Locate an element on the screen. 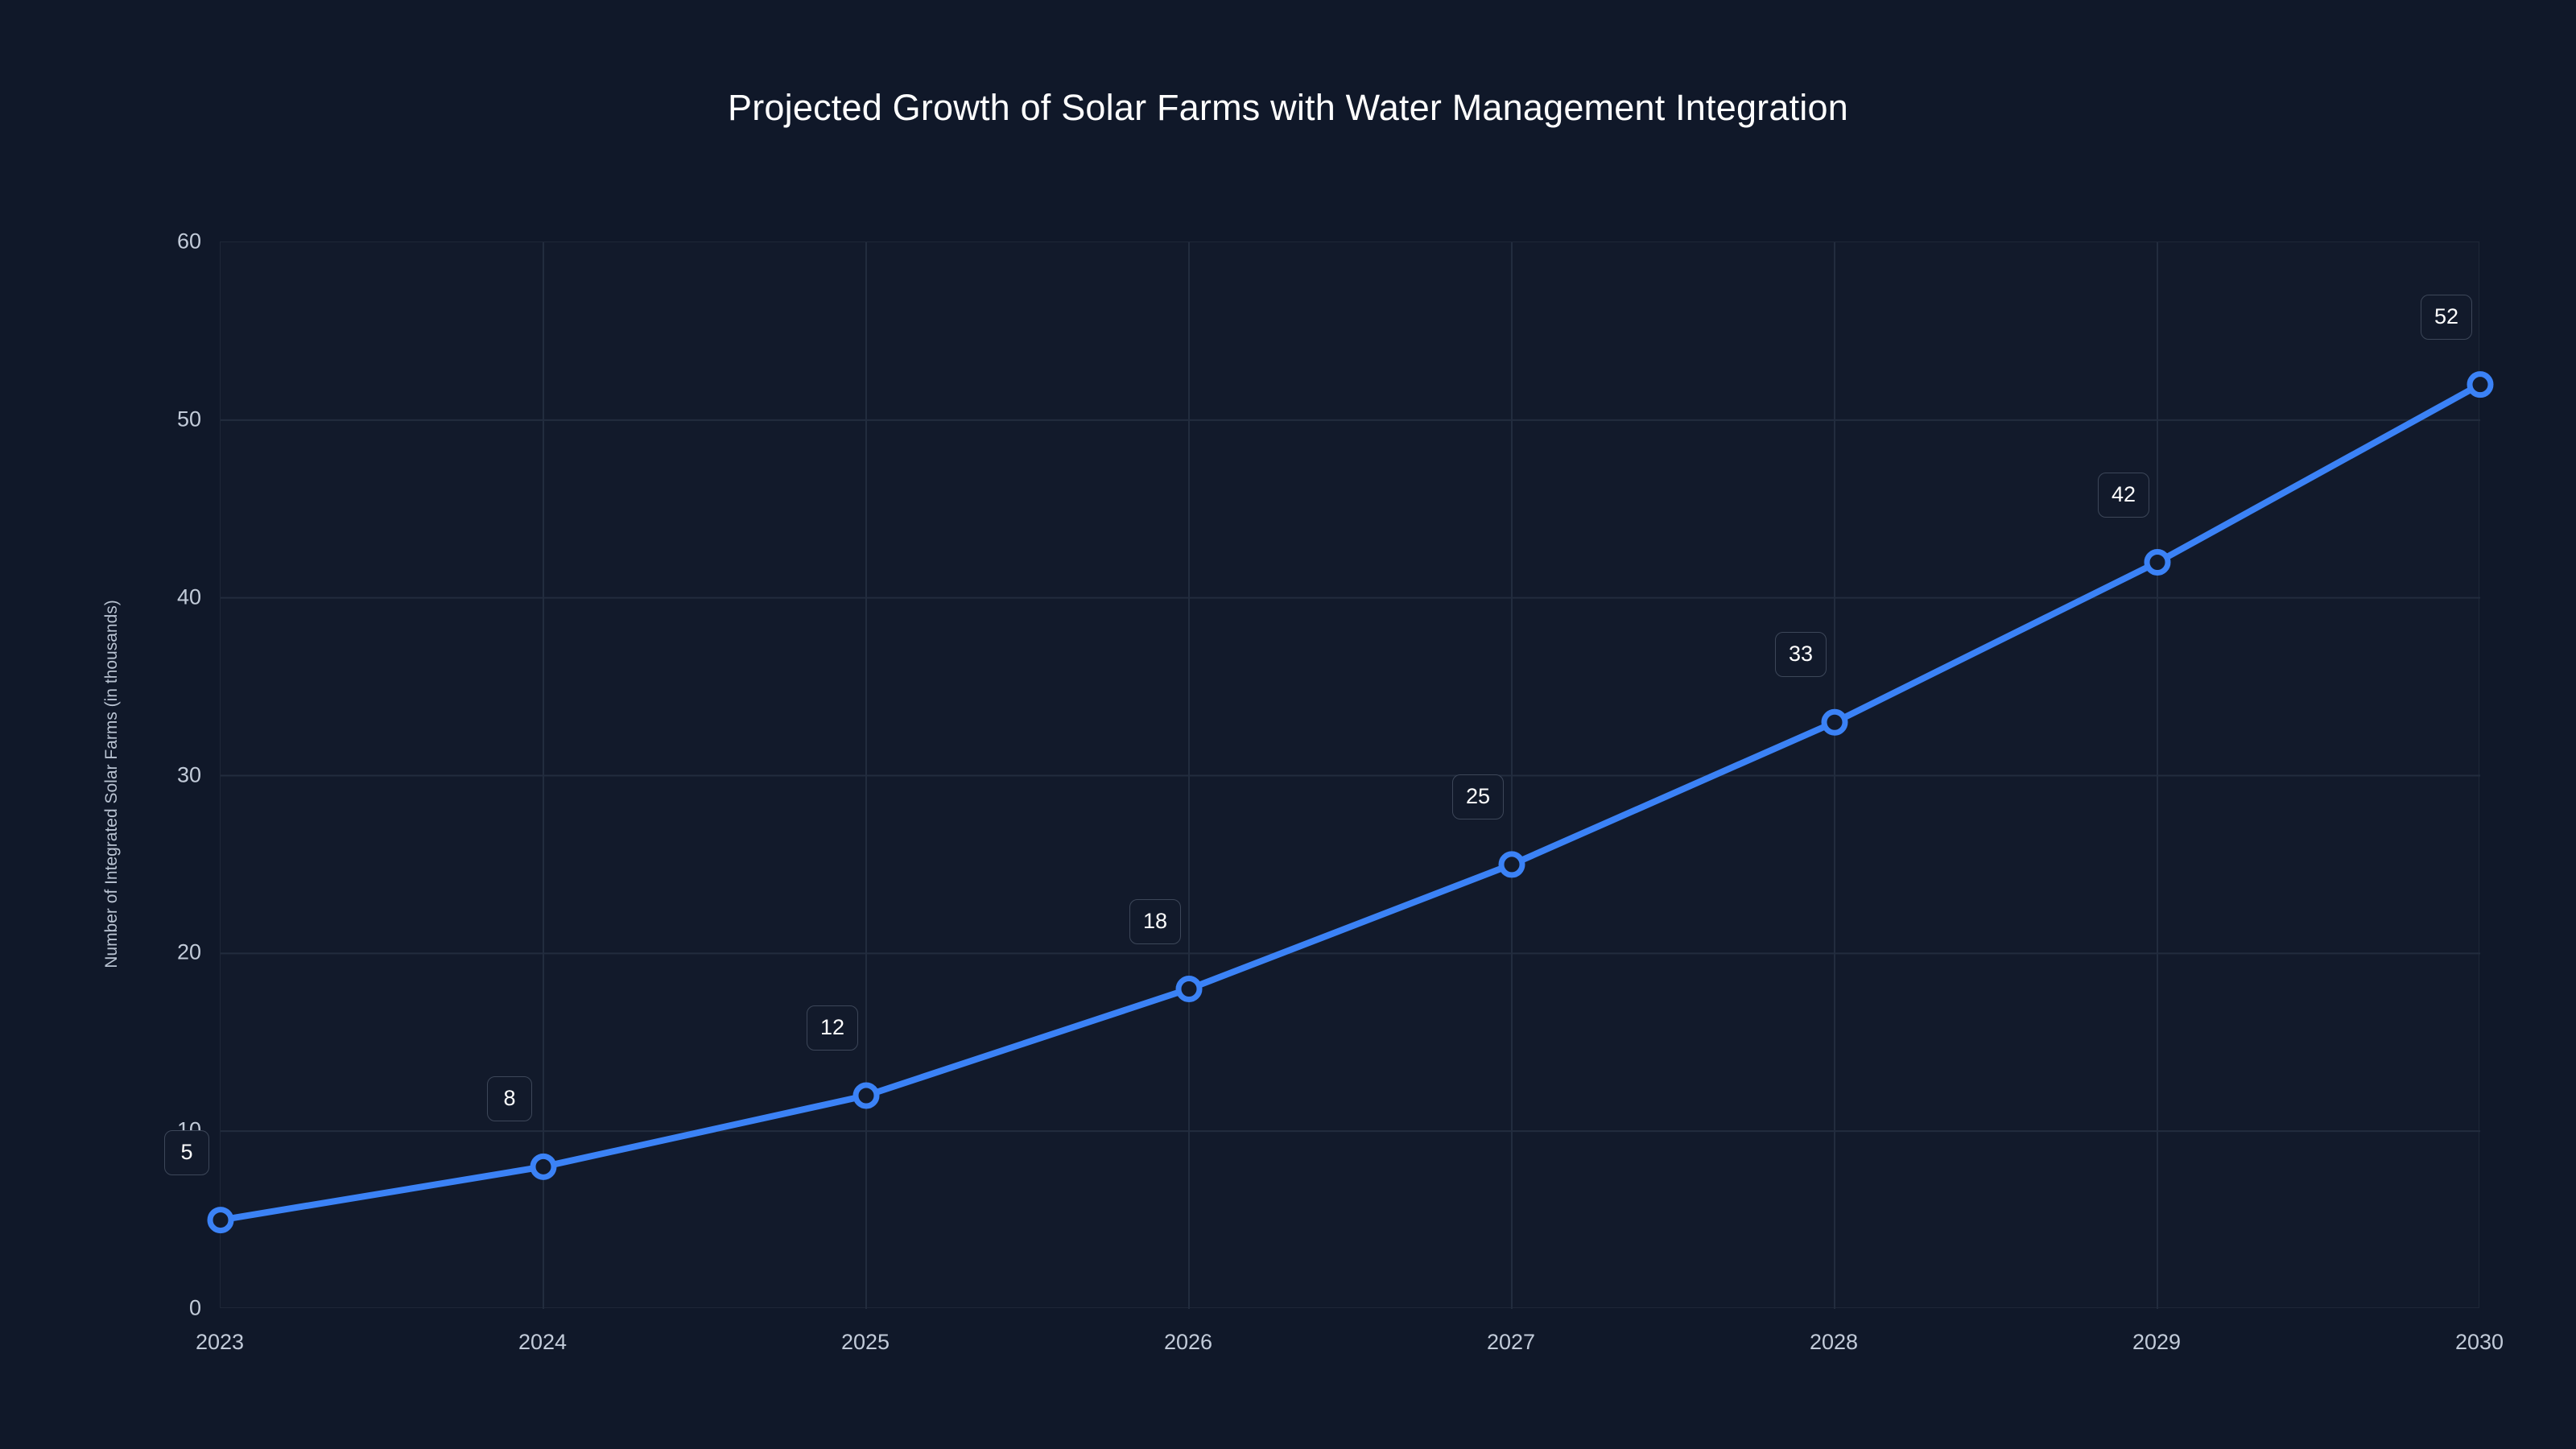 This screenshot has width=2576, height=1449. x-axis-tick-label: 2026 is located at coordinates (1188, 1342).